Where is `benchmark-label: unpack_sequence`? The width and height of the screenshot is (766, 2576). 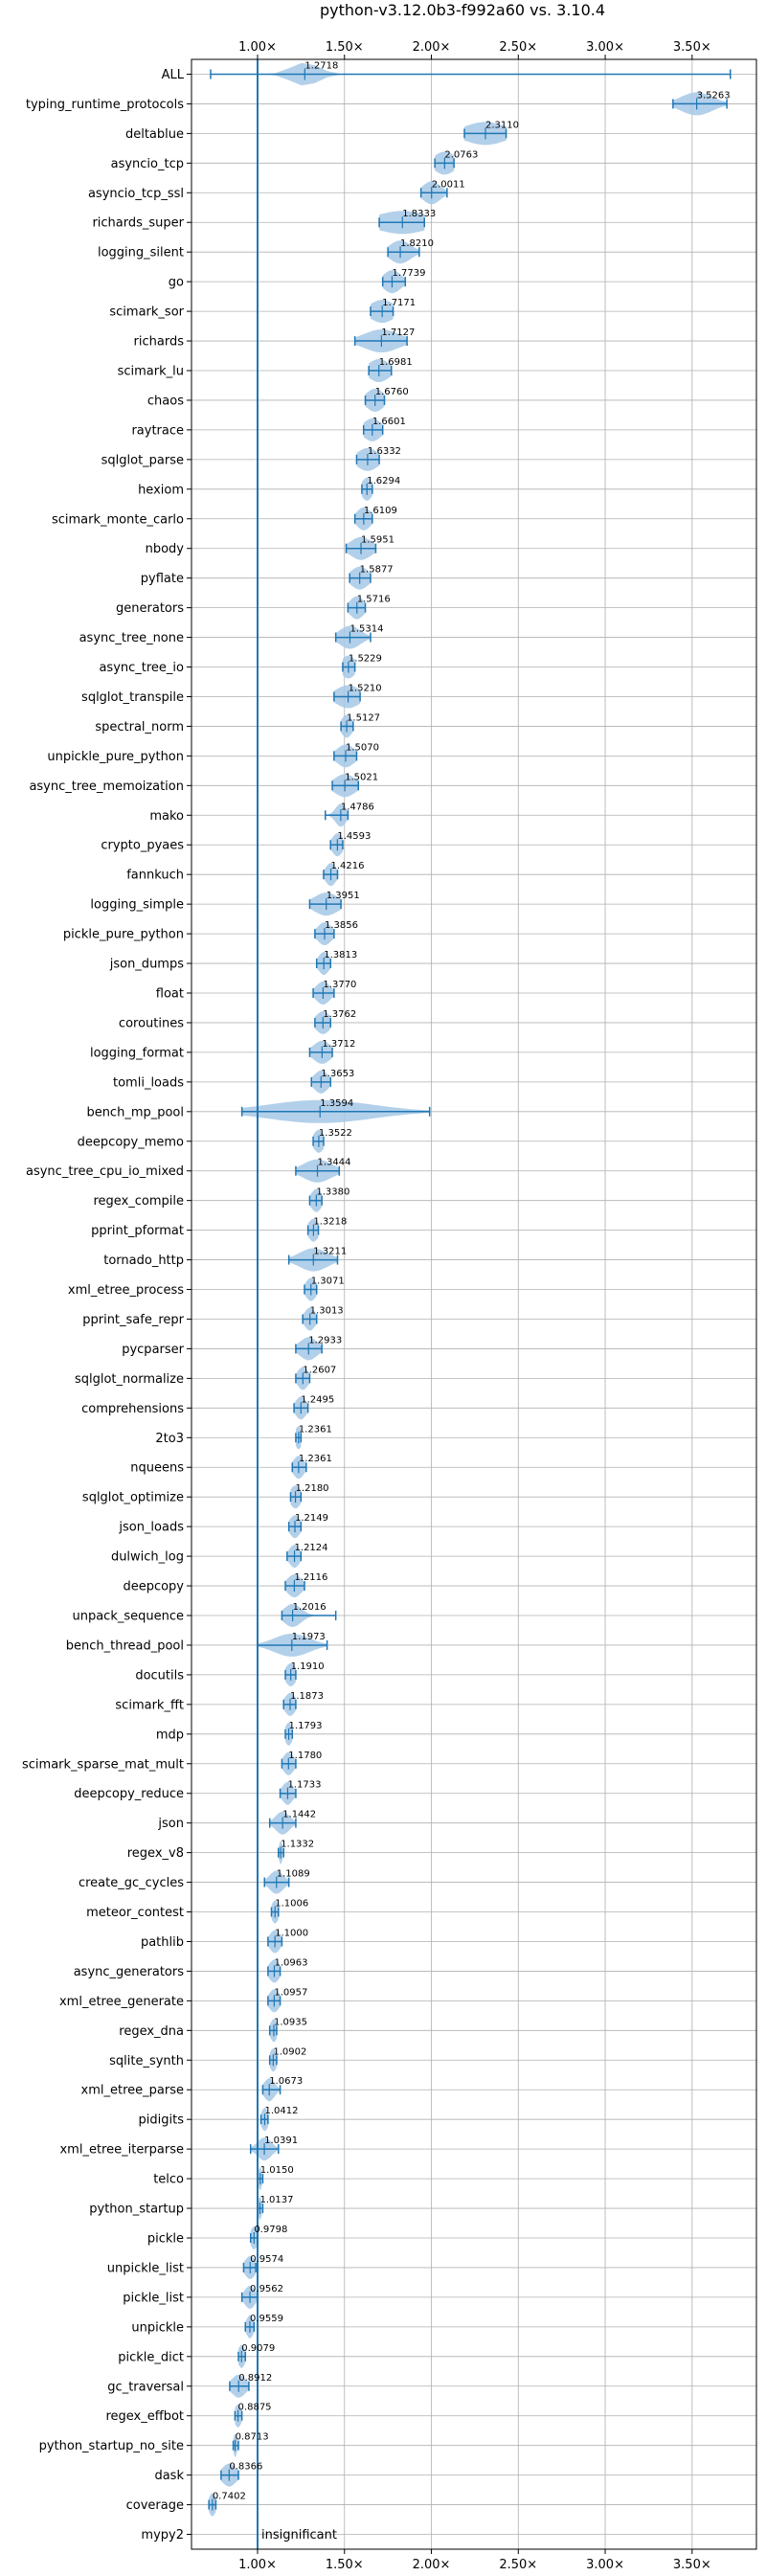 benchmark-label: unpack_sequence is located at coordinates (128, 1617).